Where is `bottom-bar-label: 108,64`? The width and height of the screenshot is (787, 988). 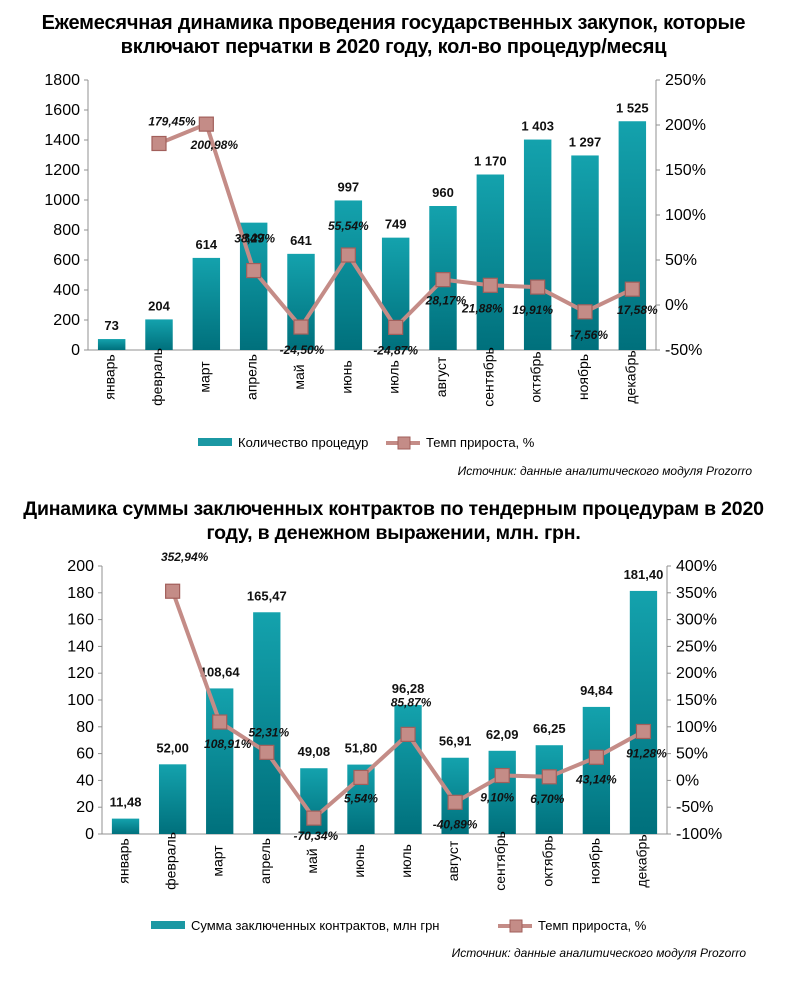
bottom-bar-label: 108,64 is located at coordinates (220, 671).